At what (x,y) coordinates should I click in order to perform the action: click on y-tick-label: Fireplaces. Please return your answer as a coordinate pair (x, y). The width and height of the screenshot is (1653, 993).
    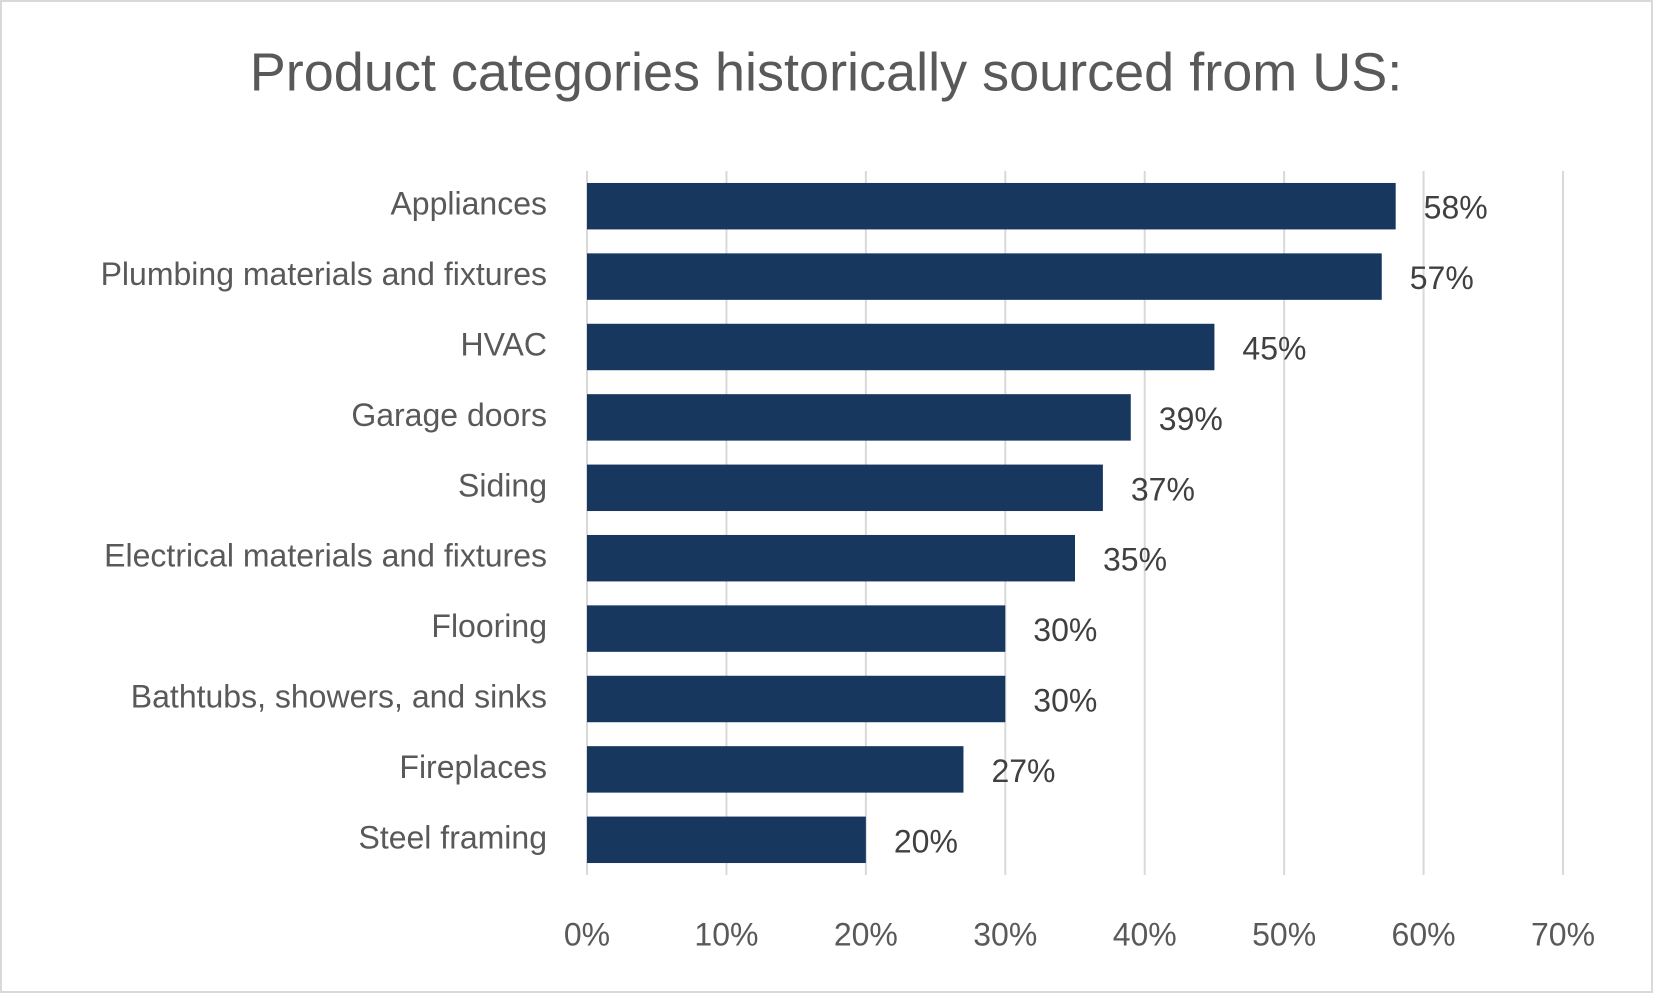
    Looking at the image, I should click on (473, 767).